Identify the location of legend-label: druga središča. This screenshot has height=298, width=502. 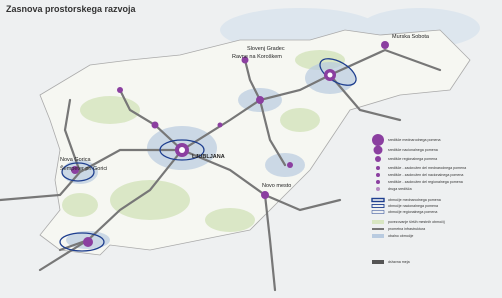
(400, 189).